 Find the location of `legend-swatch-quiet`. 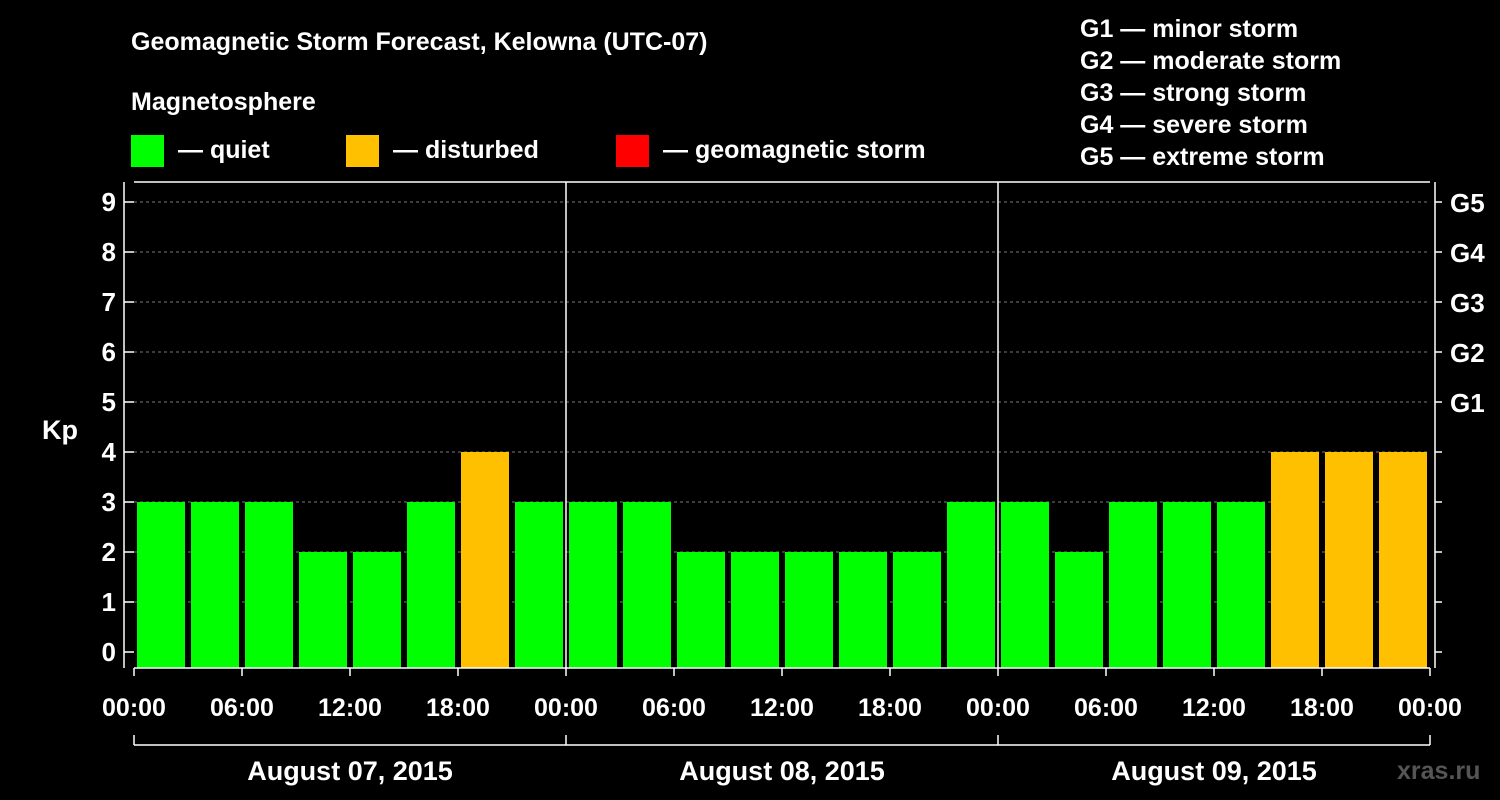

legend-swatch-quiet is located at coordinates (147, 151).